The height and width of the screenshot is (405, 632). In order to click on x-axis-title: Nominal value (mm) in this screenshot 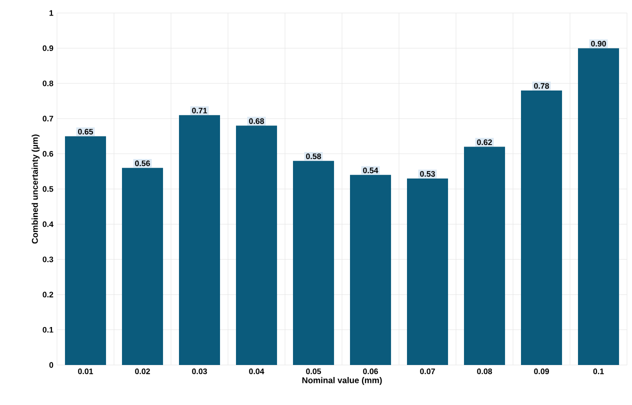, I will do `click(342, 381)`.